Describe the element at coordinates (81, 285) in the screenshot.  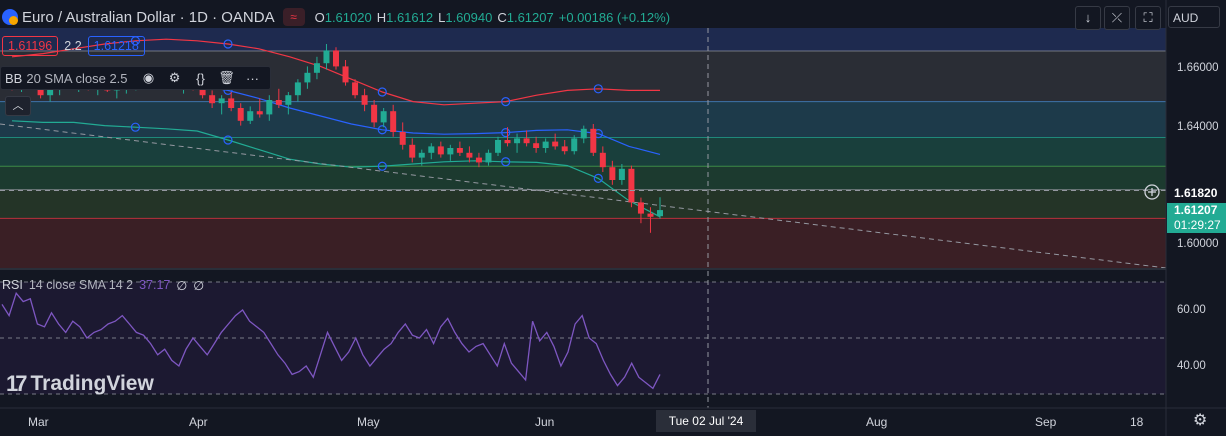
I see `rsi-args: 14 close SMA 14 2` at that location.